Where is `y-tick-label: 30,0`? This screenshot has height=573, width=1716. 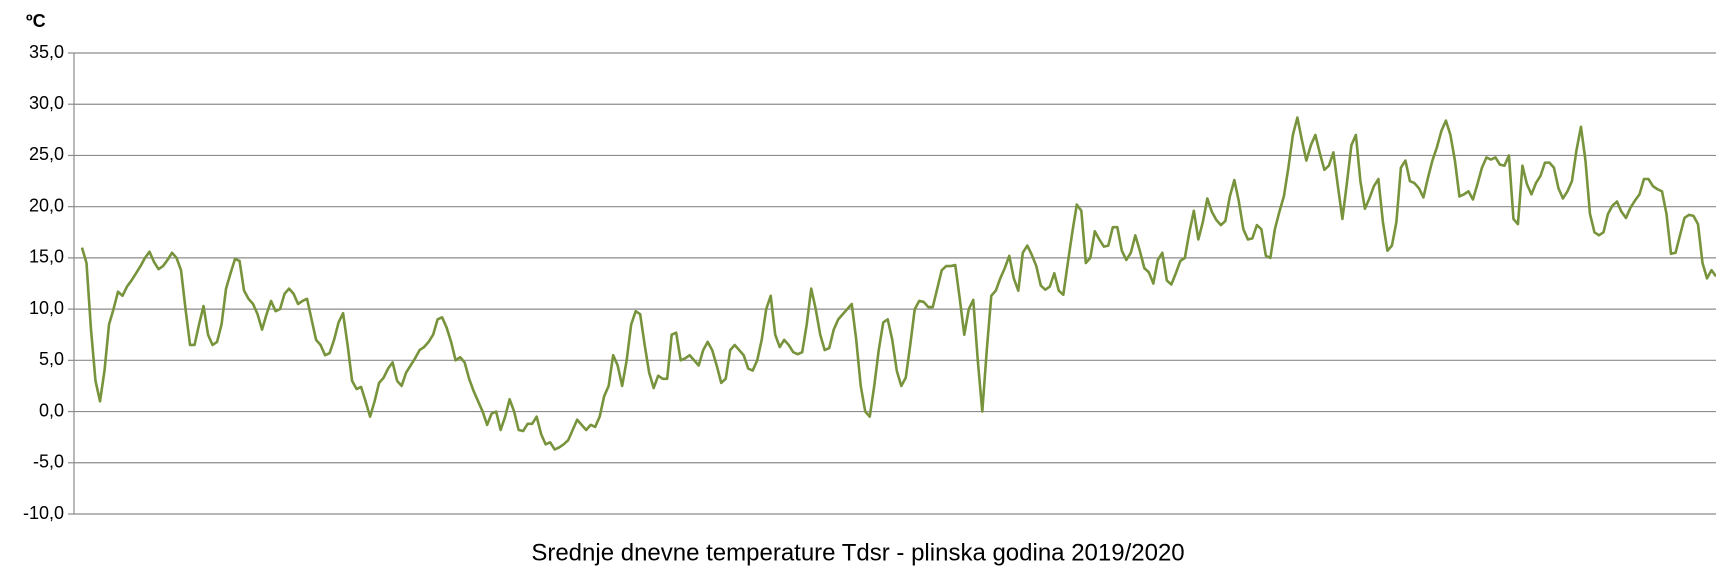 y-tick-label: 30,0 is located at coordinates (46, 103).